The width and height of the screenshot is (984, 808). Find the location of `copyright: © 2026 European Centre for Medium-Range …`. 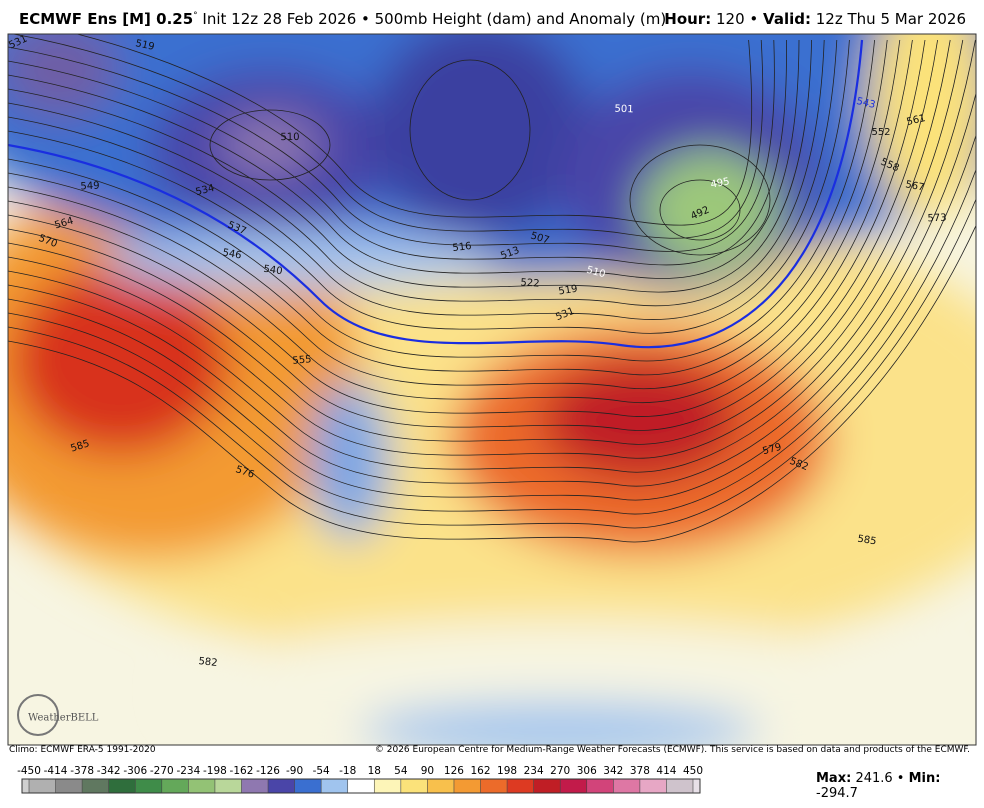

copyright: © 2026 European Centre for Medium-Range … is located at coordinates (672, 750).